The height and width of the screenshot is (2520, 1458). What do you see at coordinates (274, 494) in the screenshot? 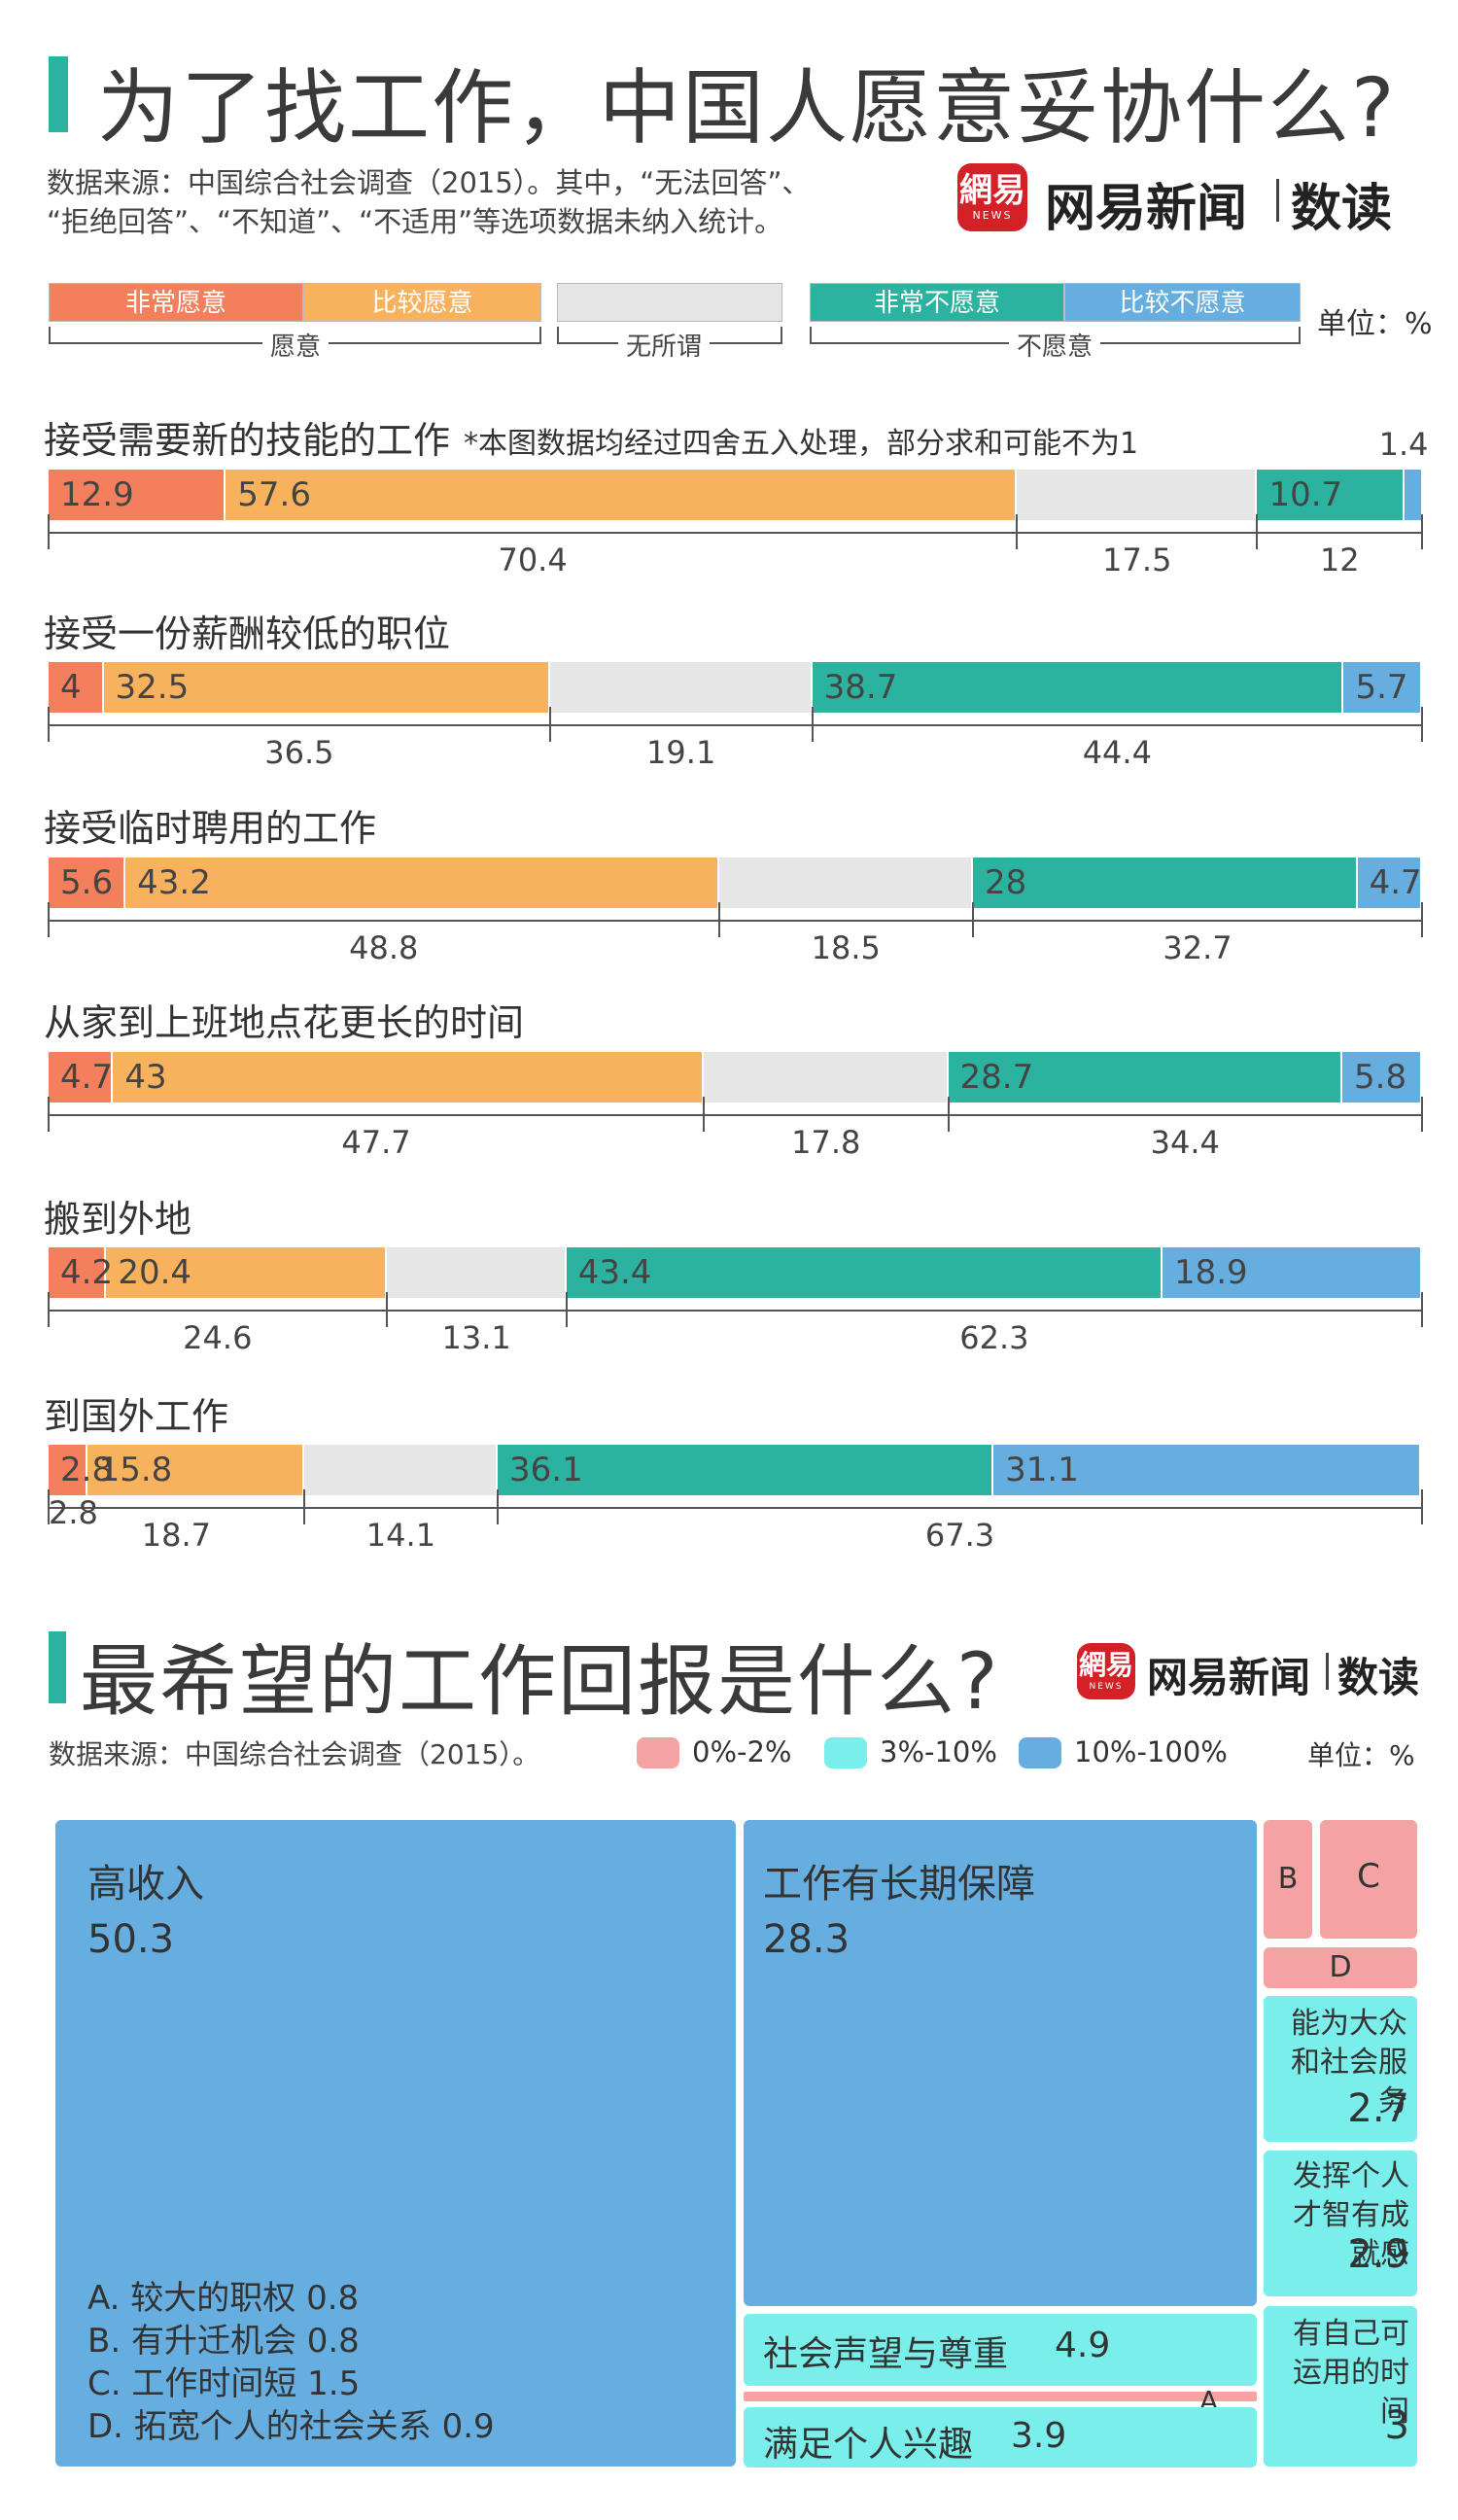
I see `bar-value-label: 57.6` at bounding box center [274, 494].